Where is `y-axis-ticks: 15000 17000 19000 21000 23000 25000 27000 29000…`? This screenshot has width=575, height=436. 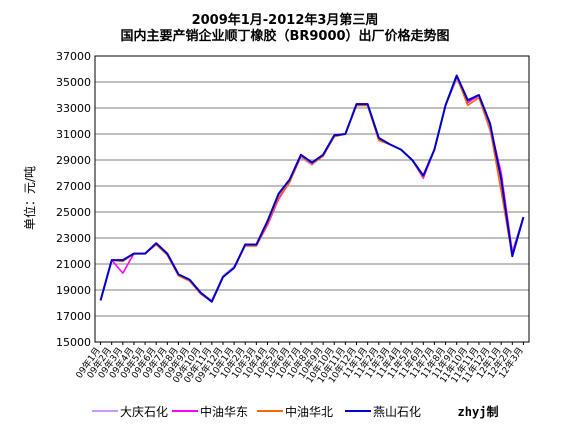
y-axis-ticks: 15000 17000 19000 21000 23000 25000 27000 29000… is located at coordinates (73, 199).